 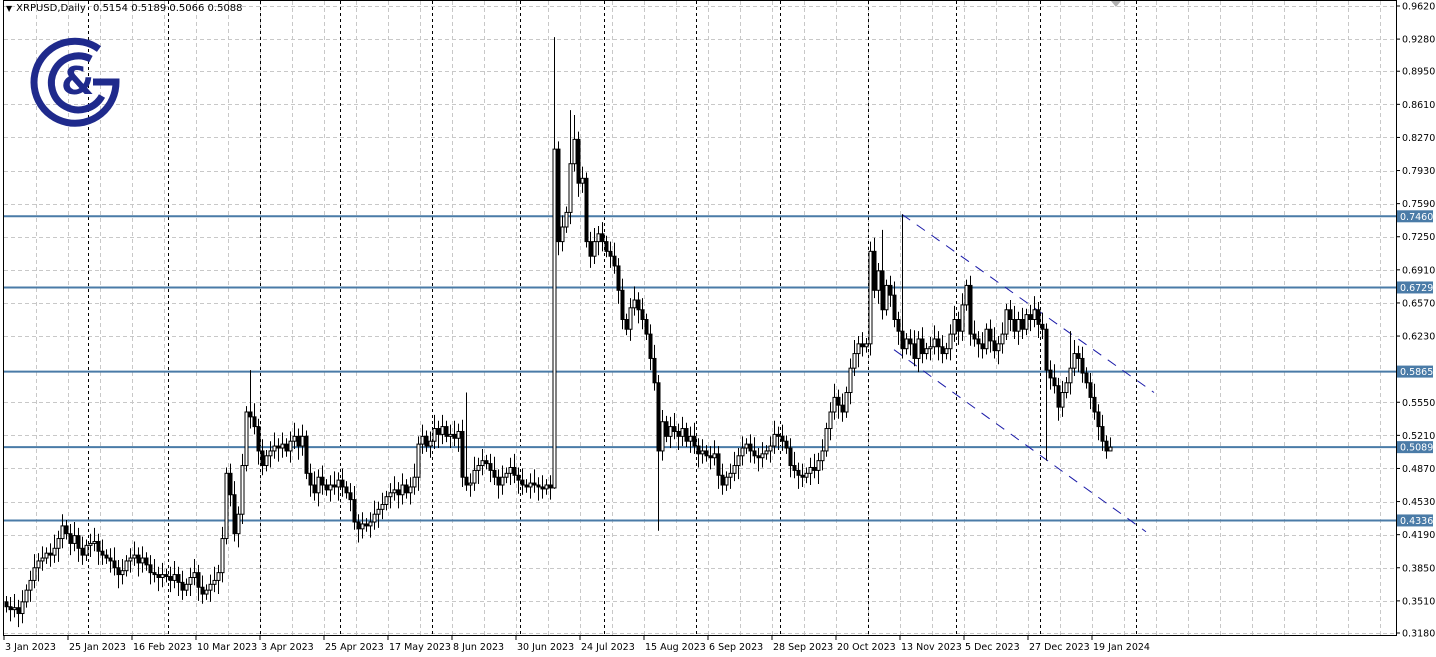 I want to click on level-price-badge, so click(x=1415, y=520).